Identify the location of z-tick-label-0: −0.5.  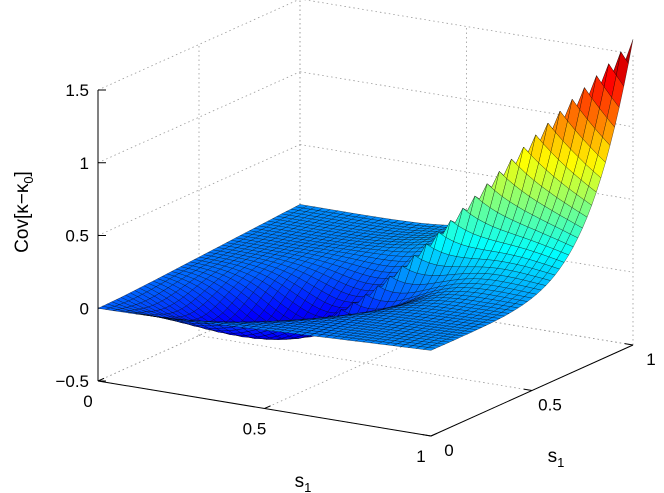
(72, 381).